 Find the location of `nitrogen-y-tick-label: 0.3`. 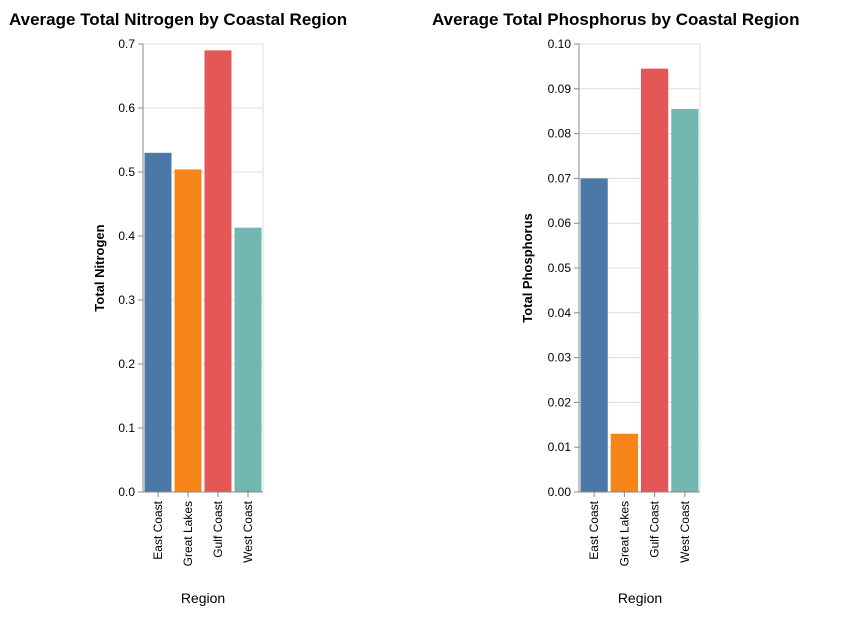

nitrogen-y-tick-label: 0.3 is located at coordinates (126, 300).